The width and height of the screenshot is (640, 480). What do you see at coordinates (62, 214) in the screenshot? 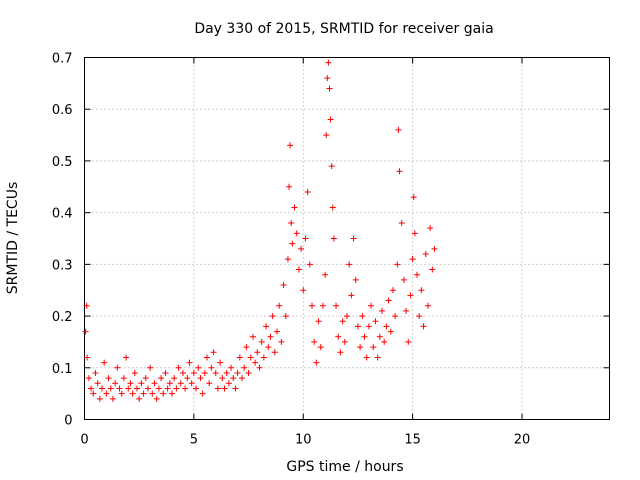
I see `y-tick-label: 0.4` at bounding box center [62, 214].